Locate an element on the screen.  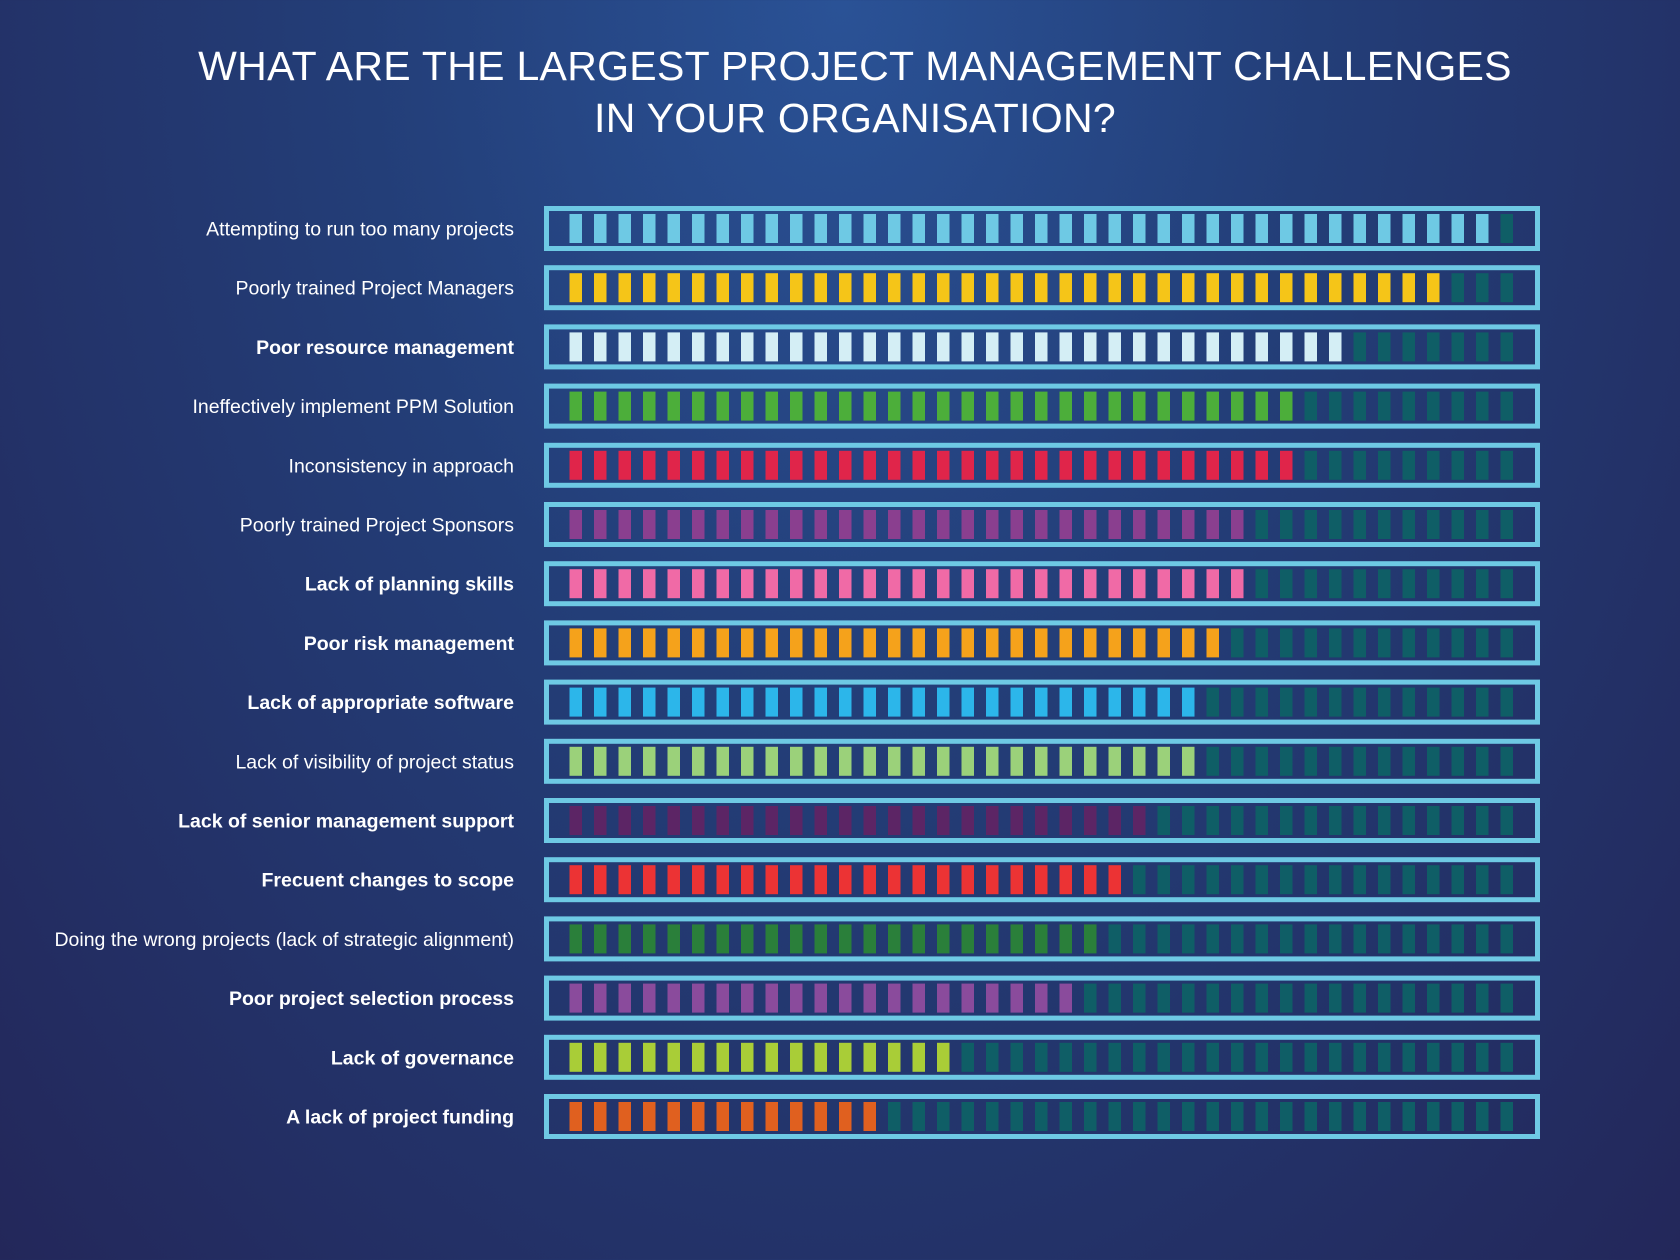
category-label: Poor resource management is located at coordinates (385, 348).